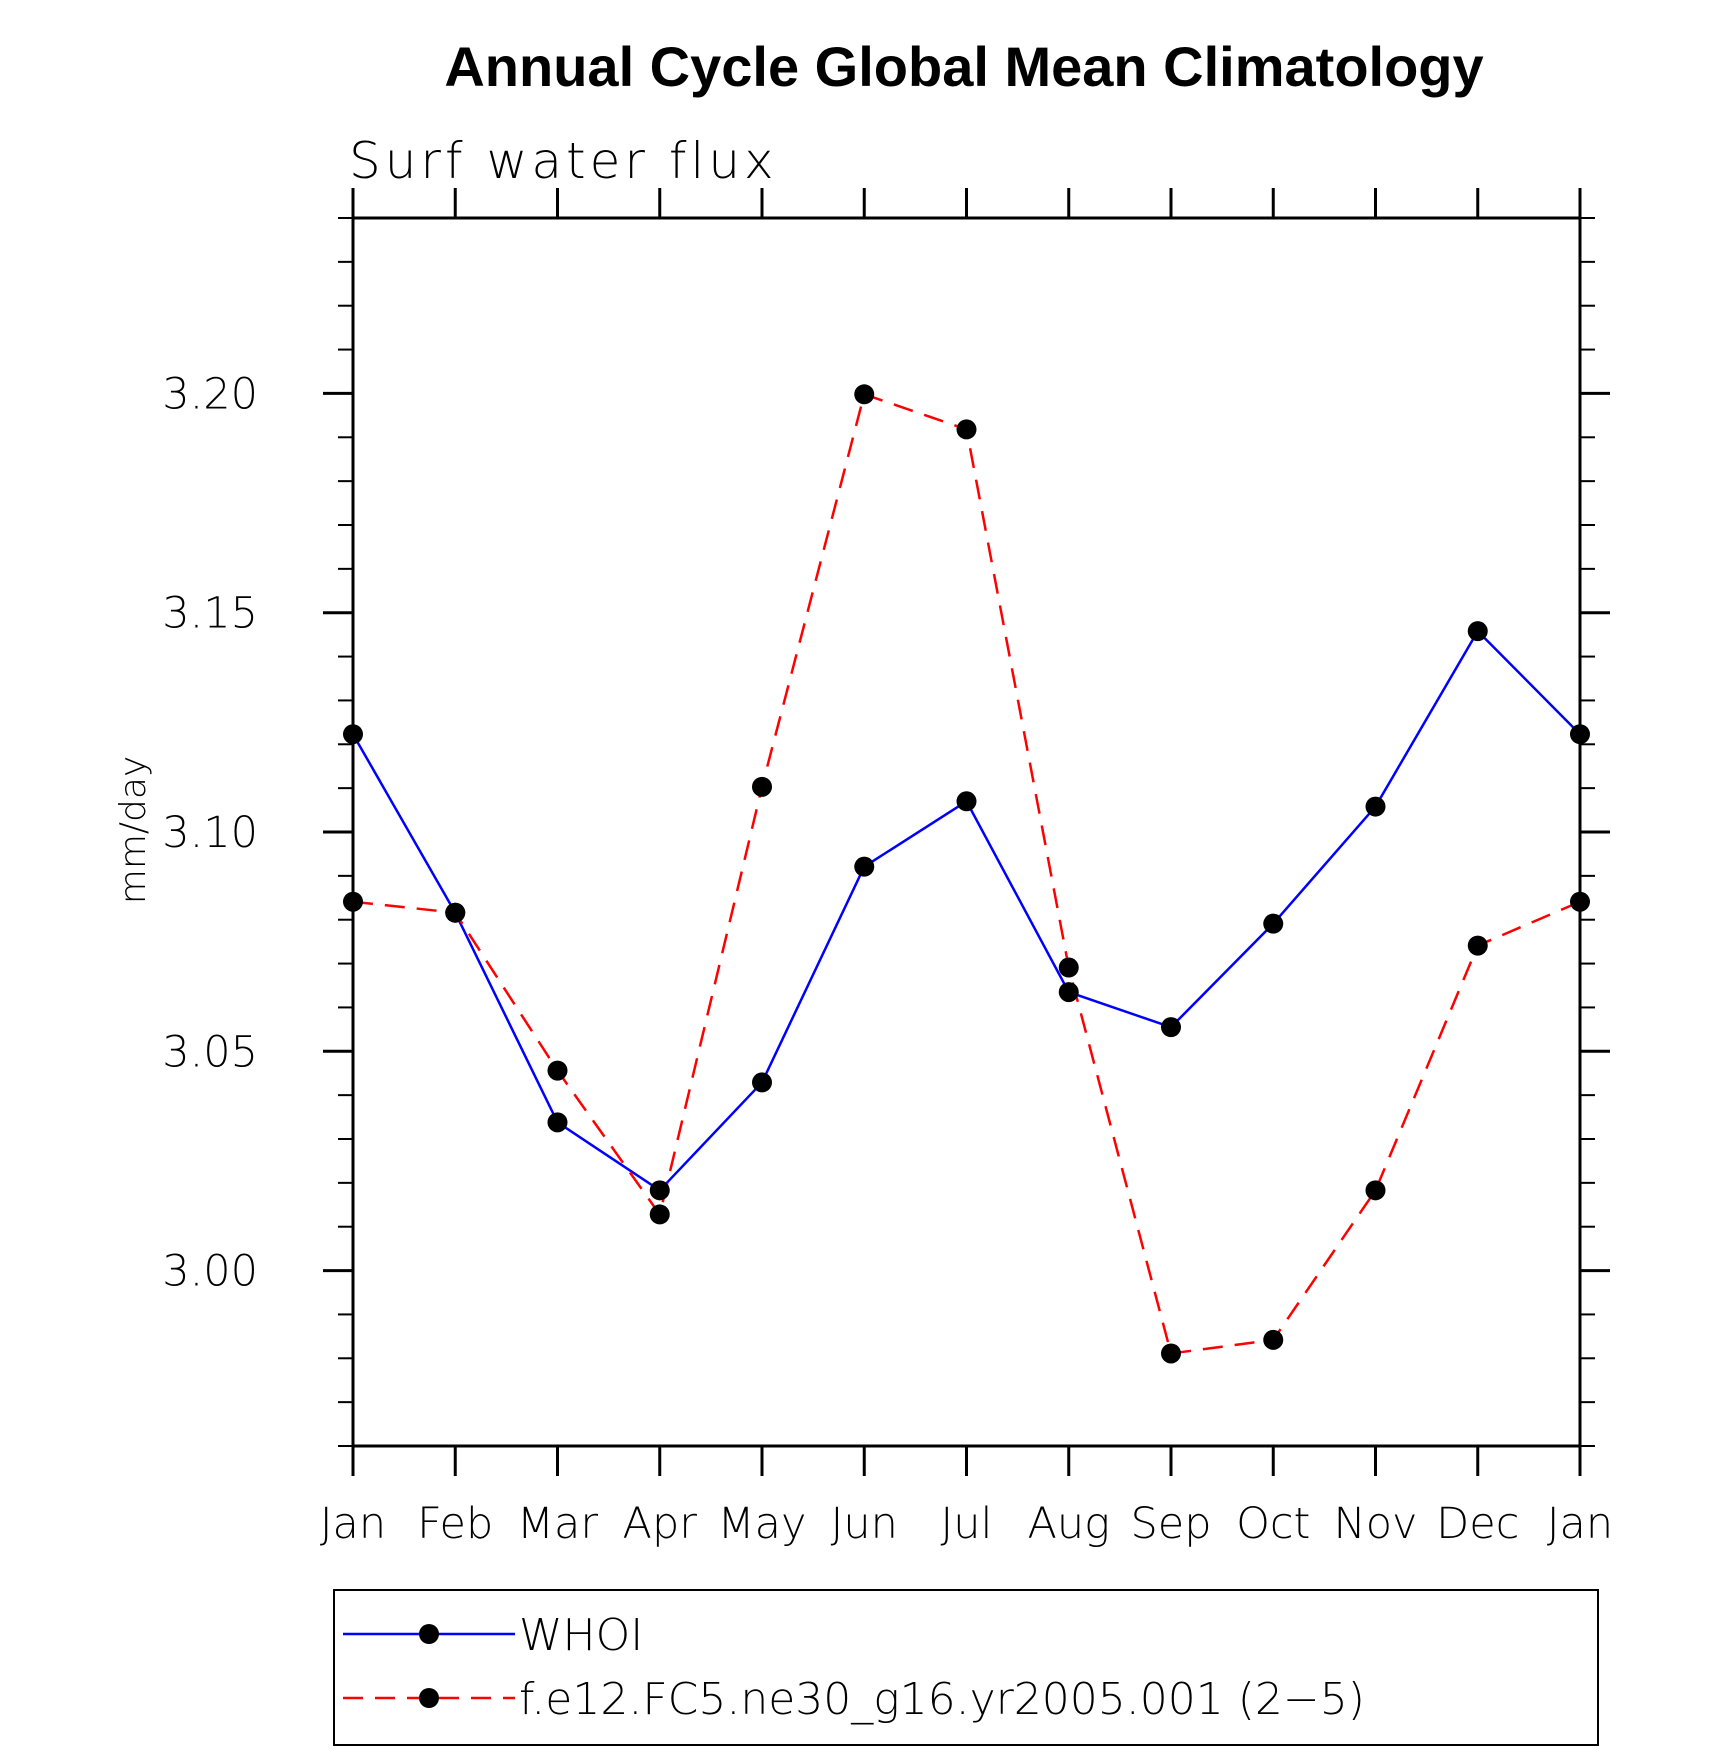 Image resolution: width=1710 pixels, height=1750 pixels. I want to click on chart-subtitle: Surf water flux, so click(563, 161).